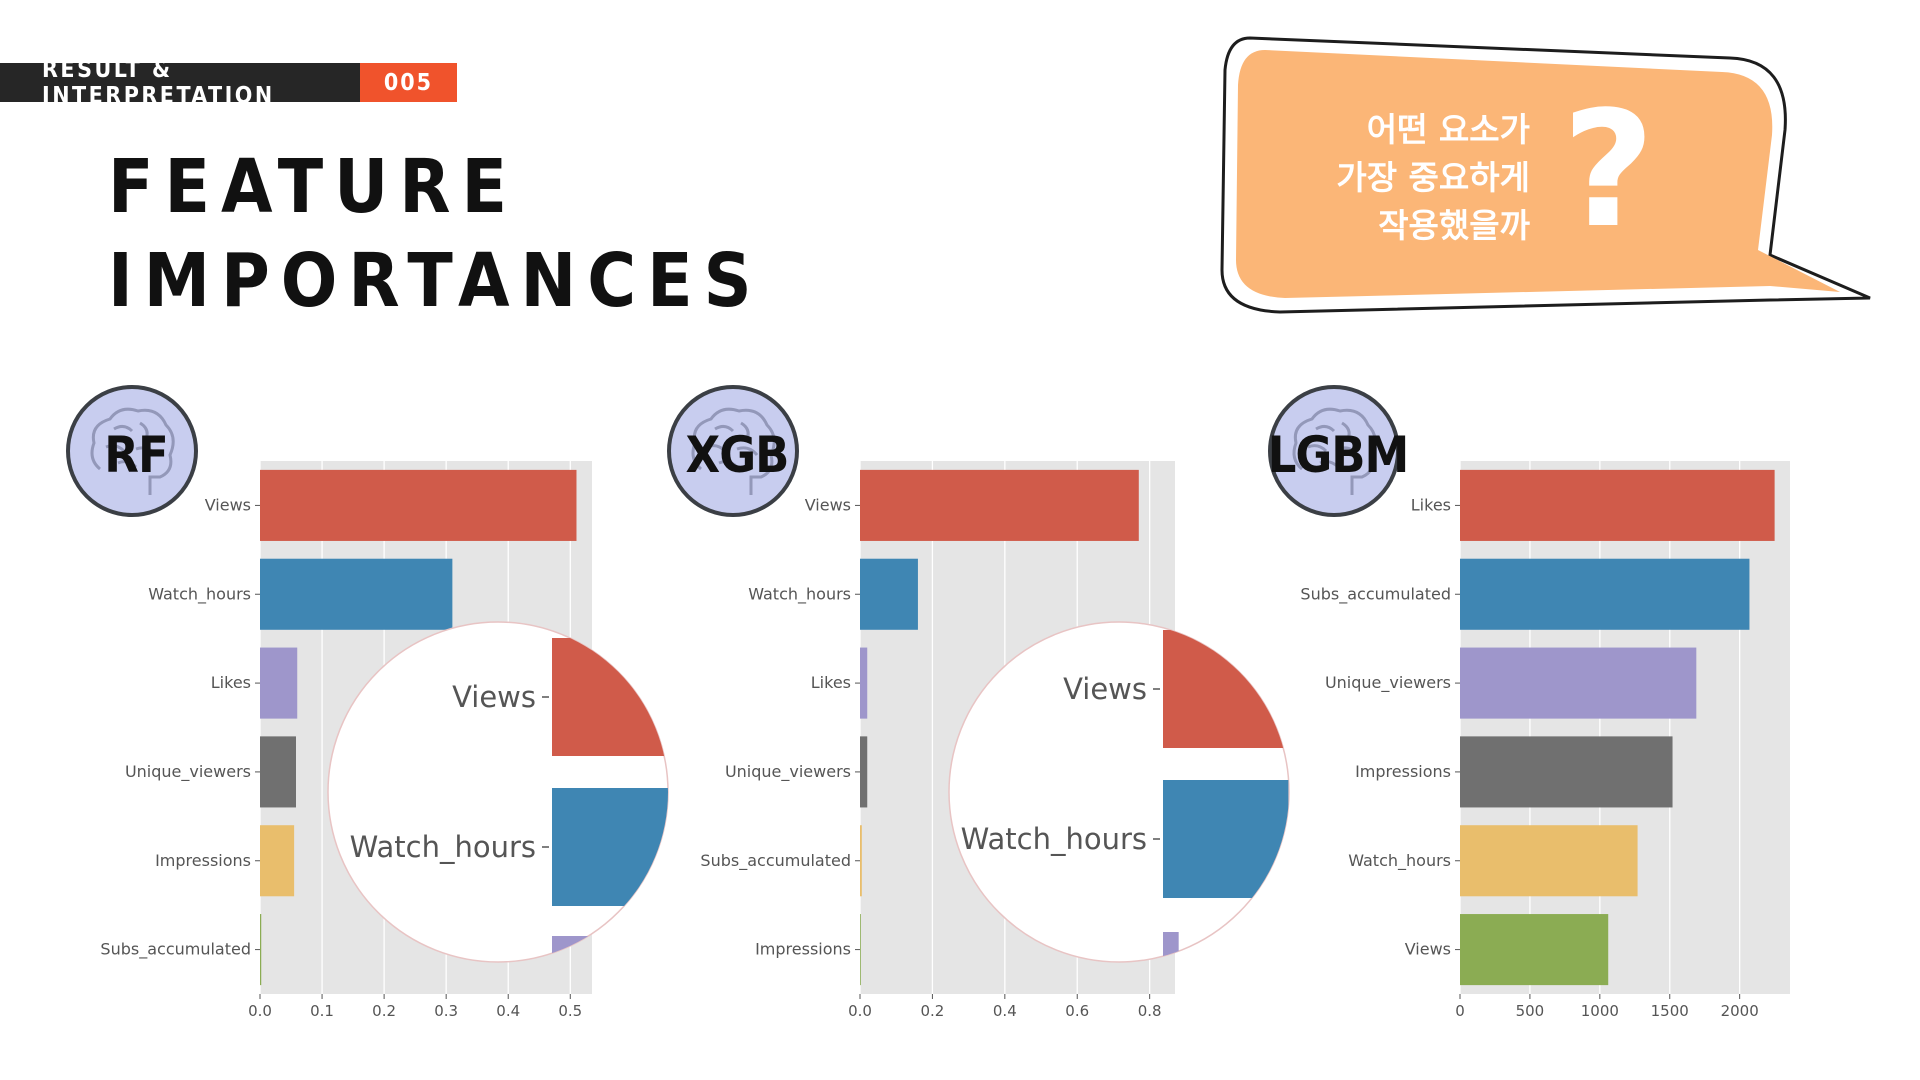 Image resolution: width=1920 pixels, height=1080 pixels. What do you see at coordinates (180, 83) in the screenshot?
I see `section-label: RESULT & INTERPRETATION` at bounding box center [180, 83].